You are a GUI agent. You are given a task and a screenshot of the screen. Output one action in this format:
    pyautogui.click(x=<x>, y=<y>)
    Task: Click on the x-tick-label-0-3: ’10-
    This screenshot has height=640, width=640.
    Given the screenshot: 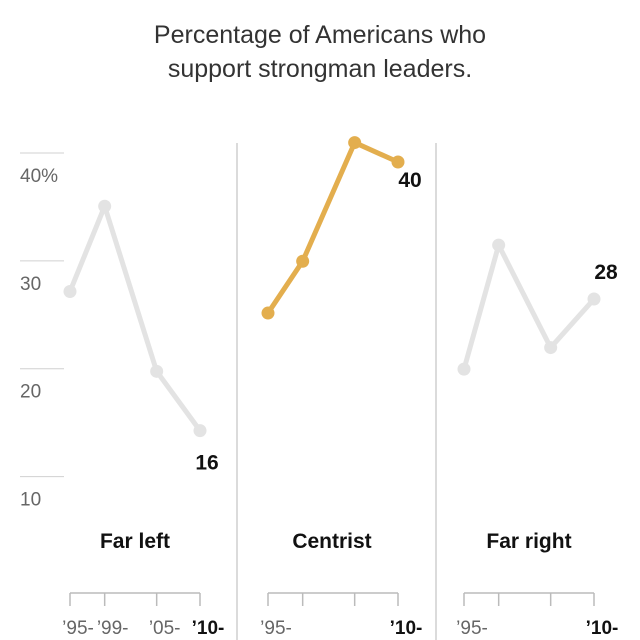 What is the action you would take?
    pyautogui.click(x=208, y=628)
    